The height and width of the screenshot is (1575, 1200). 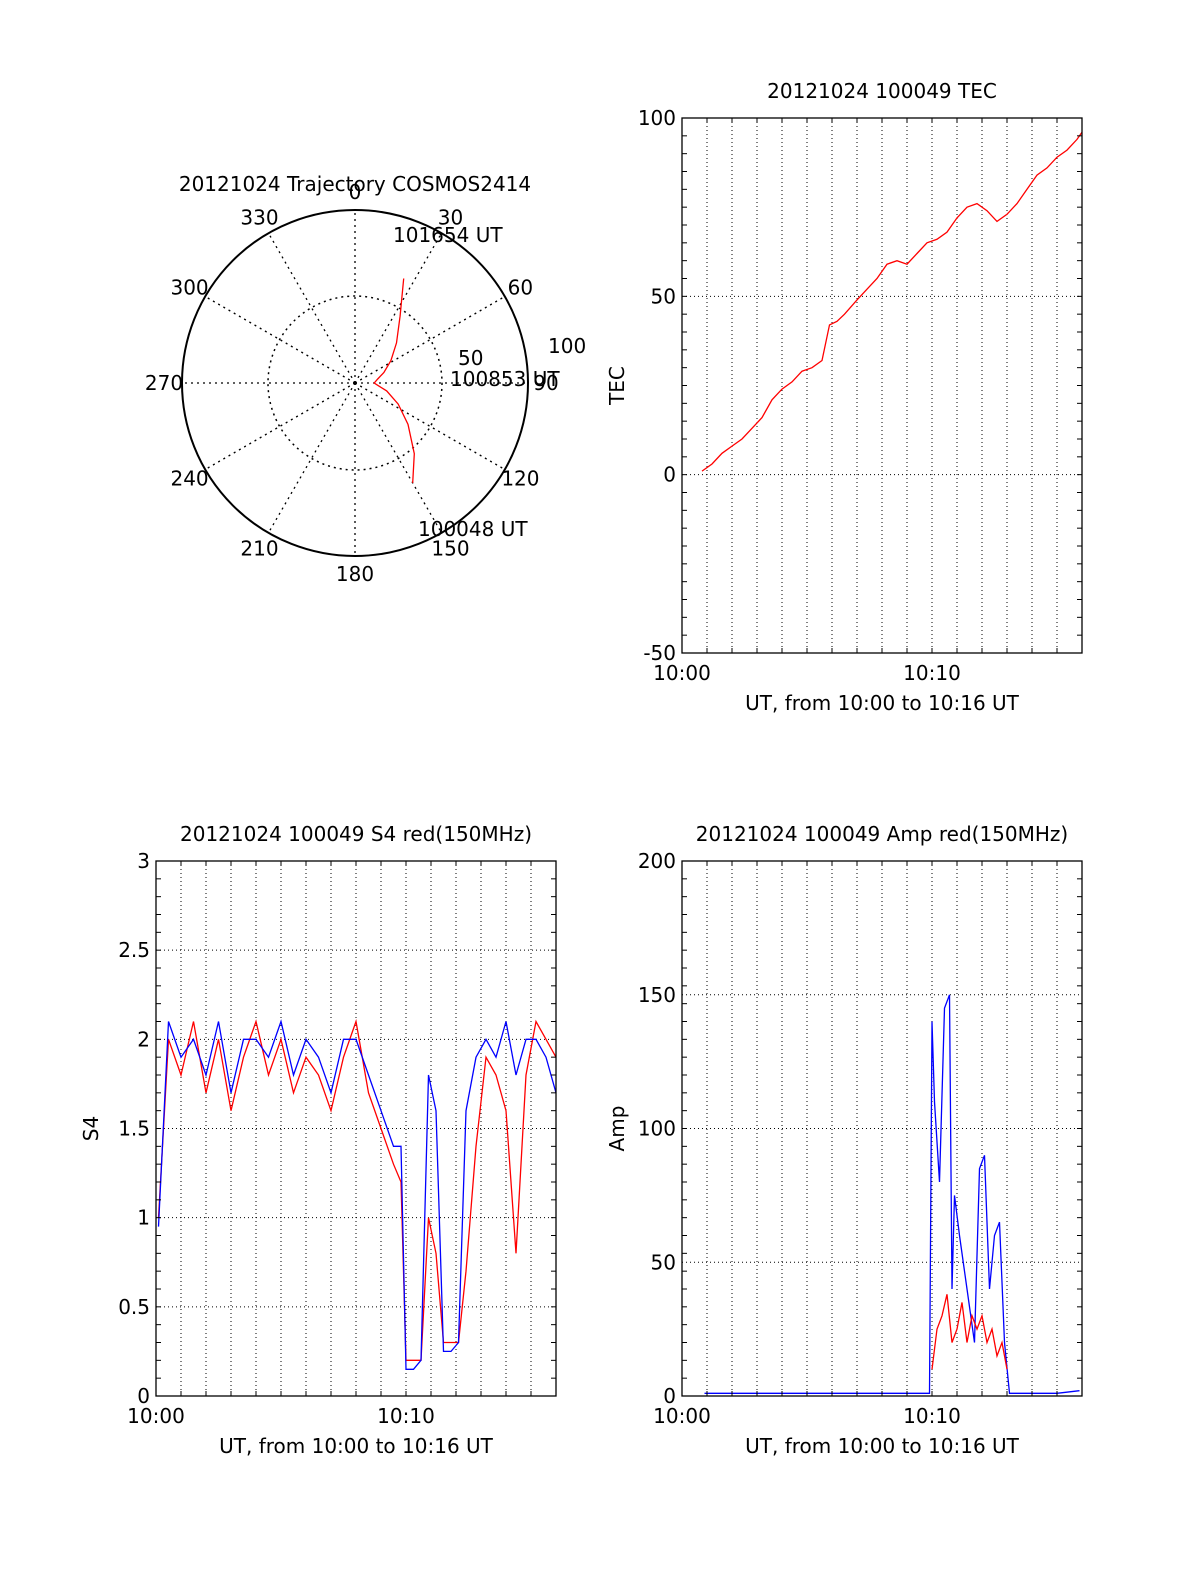 I want to click on s4-xtick-label: 10:10, so click(x=406, y=1416).